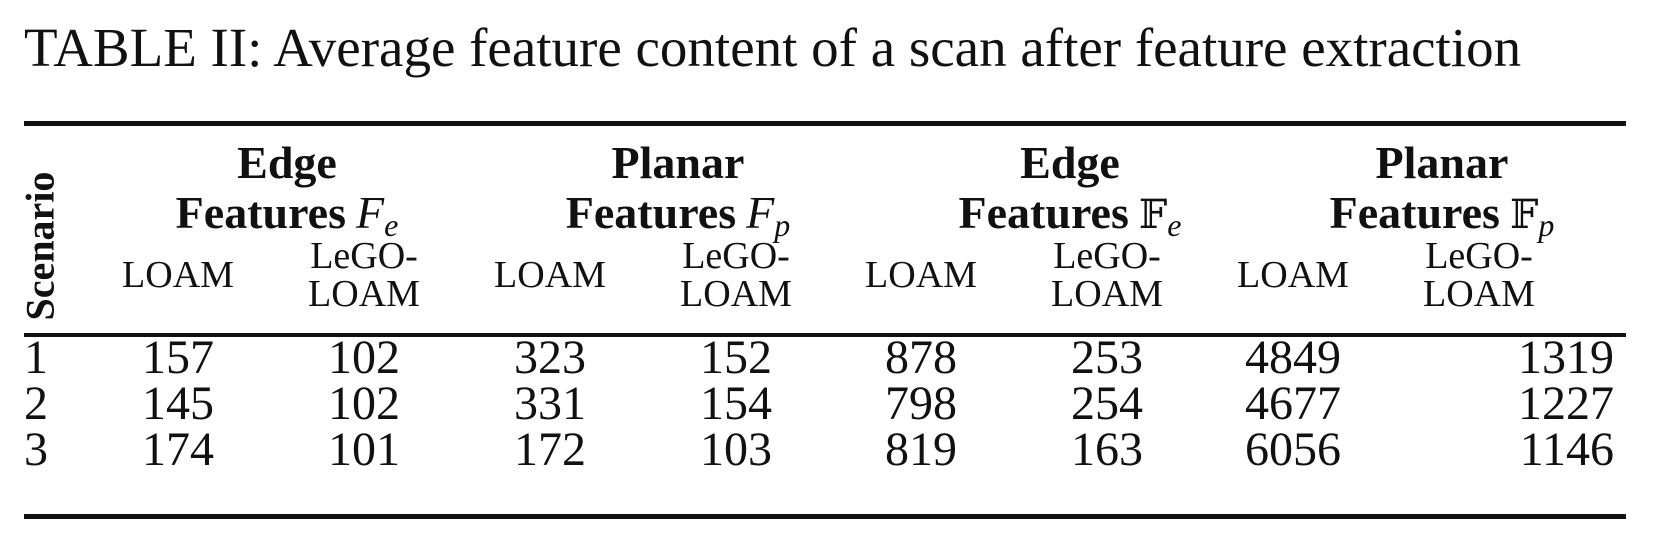 Image resolution: width=1654 pixels, height=534 pixels. What do you see at coordinates (825, 123) in the screenshot?
I see `top-rule` at bounding box center [825, 123].